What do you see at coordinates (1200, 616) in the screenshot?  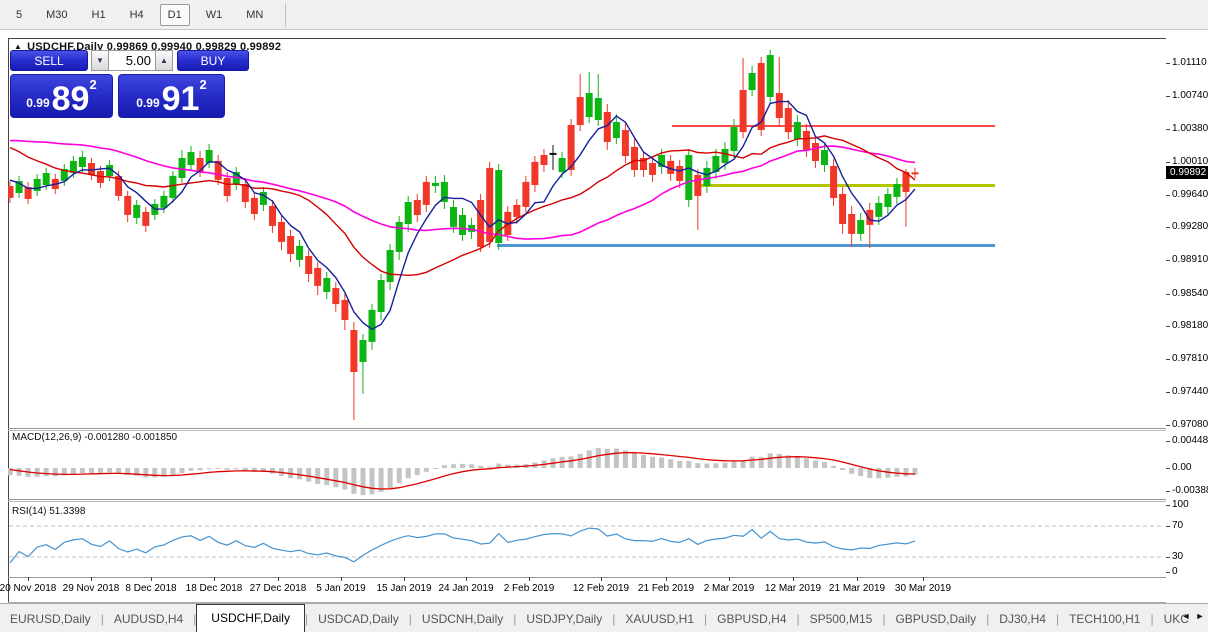 I see `tabs-scroll-right-icon: ►` at bounding box center [1200, 616].